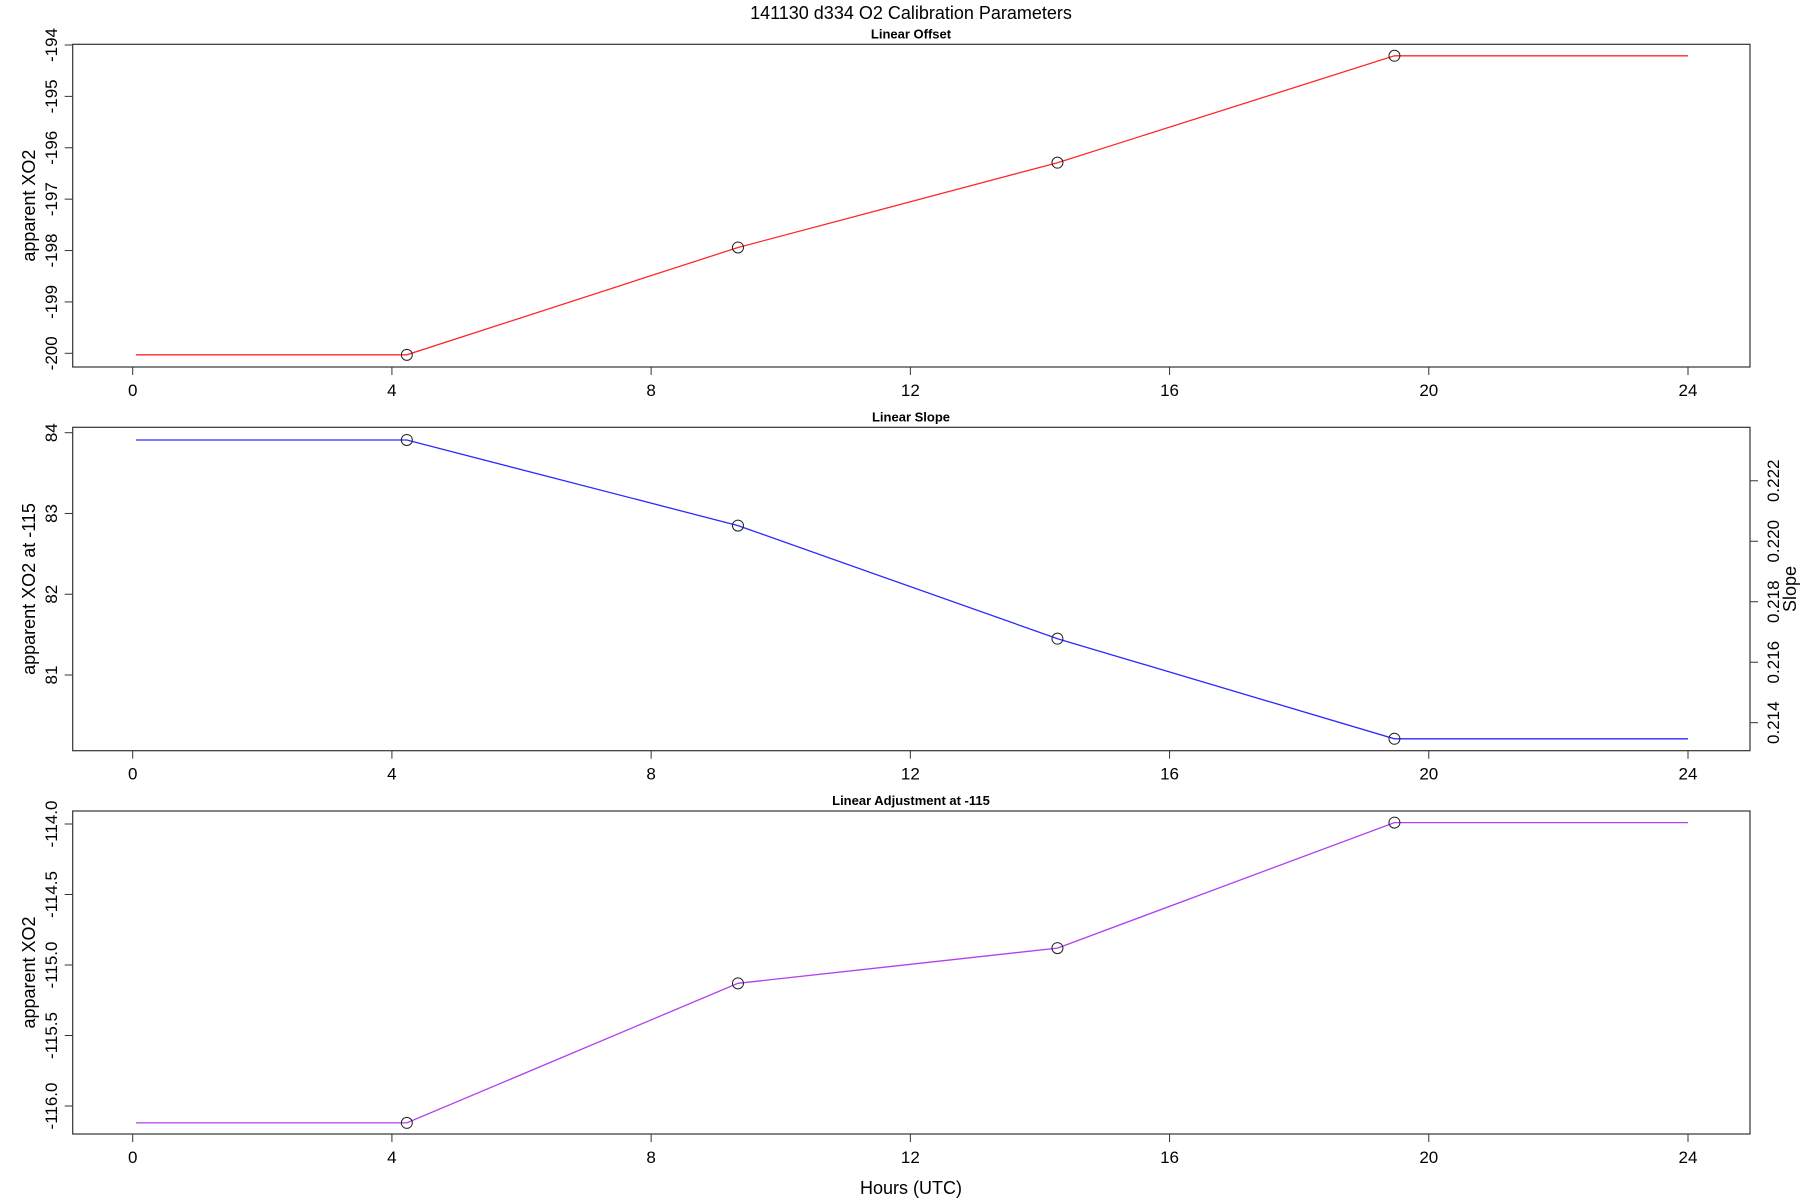 The image size is (1800, 1200). What do you see at coordinates (51, 965) in the screenshot?
I see `y-tick-label: -115.0` at bounding box center [51, 965].